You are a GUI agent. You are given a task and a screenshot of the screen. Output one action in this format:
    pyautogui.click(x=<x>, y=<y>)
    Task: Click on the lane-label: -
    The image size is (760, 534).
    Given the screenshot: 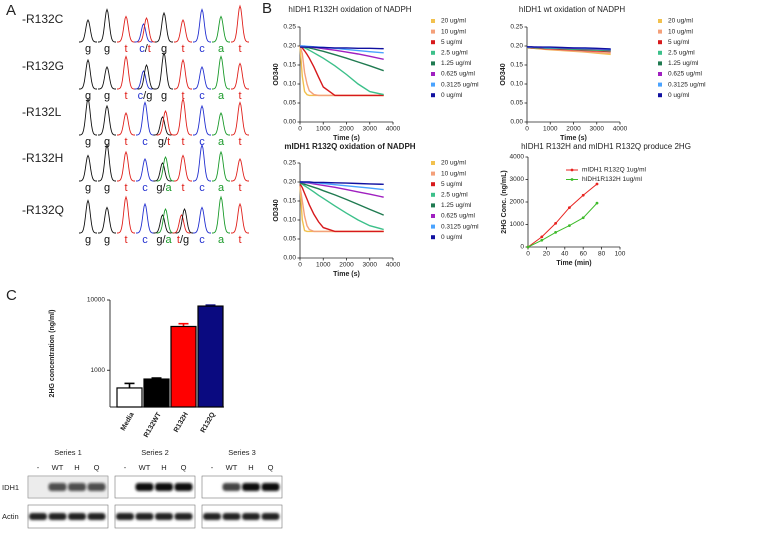 What is the action you would take?
    pyautogui.click(x=125, y=467)
    